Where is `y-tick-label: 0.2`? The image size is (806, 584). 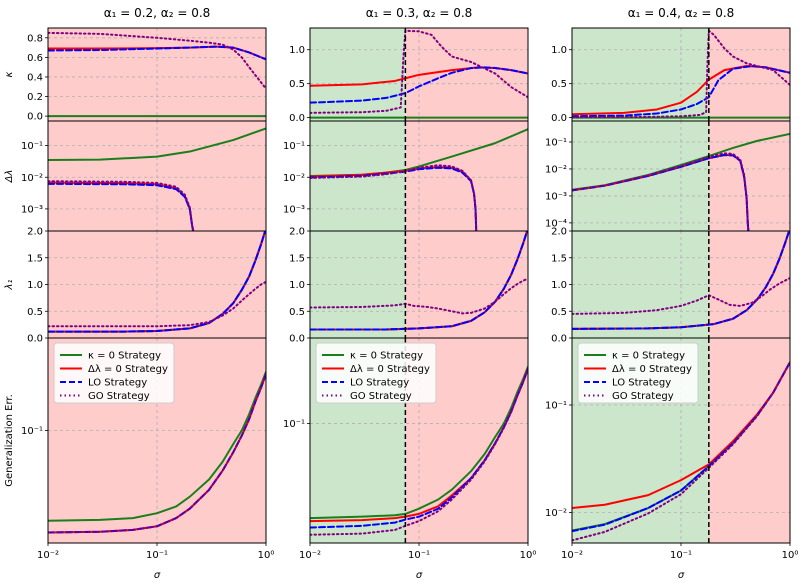 y-tick-label: 0.2 is located at coordinates (35, 97).